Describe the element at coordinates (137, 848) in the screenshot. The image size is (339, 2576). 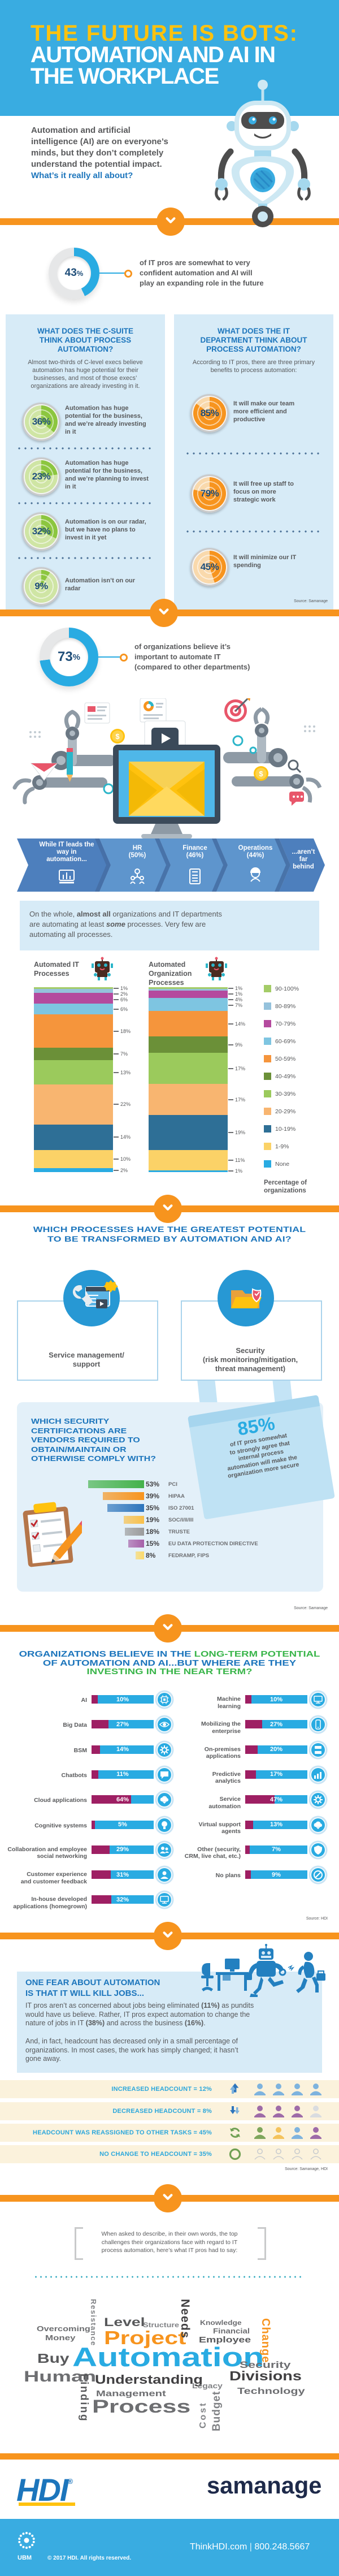
I see `svg-text: HR` at that location.